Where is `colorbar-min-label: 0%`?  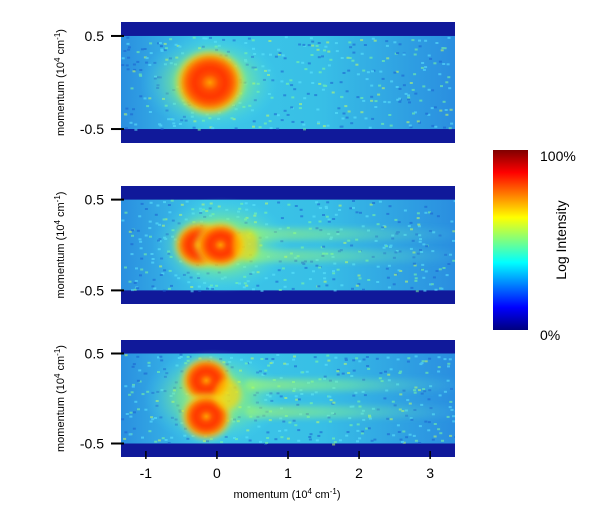
colorbar-min-label: 0% is located at coordinates (550, 335).